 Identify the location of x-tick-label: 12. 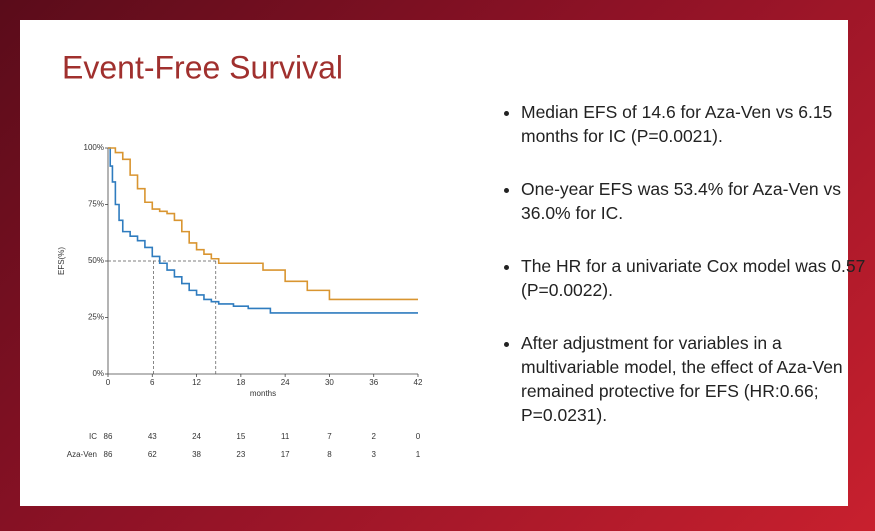
(196, 382).